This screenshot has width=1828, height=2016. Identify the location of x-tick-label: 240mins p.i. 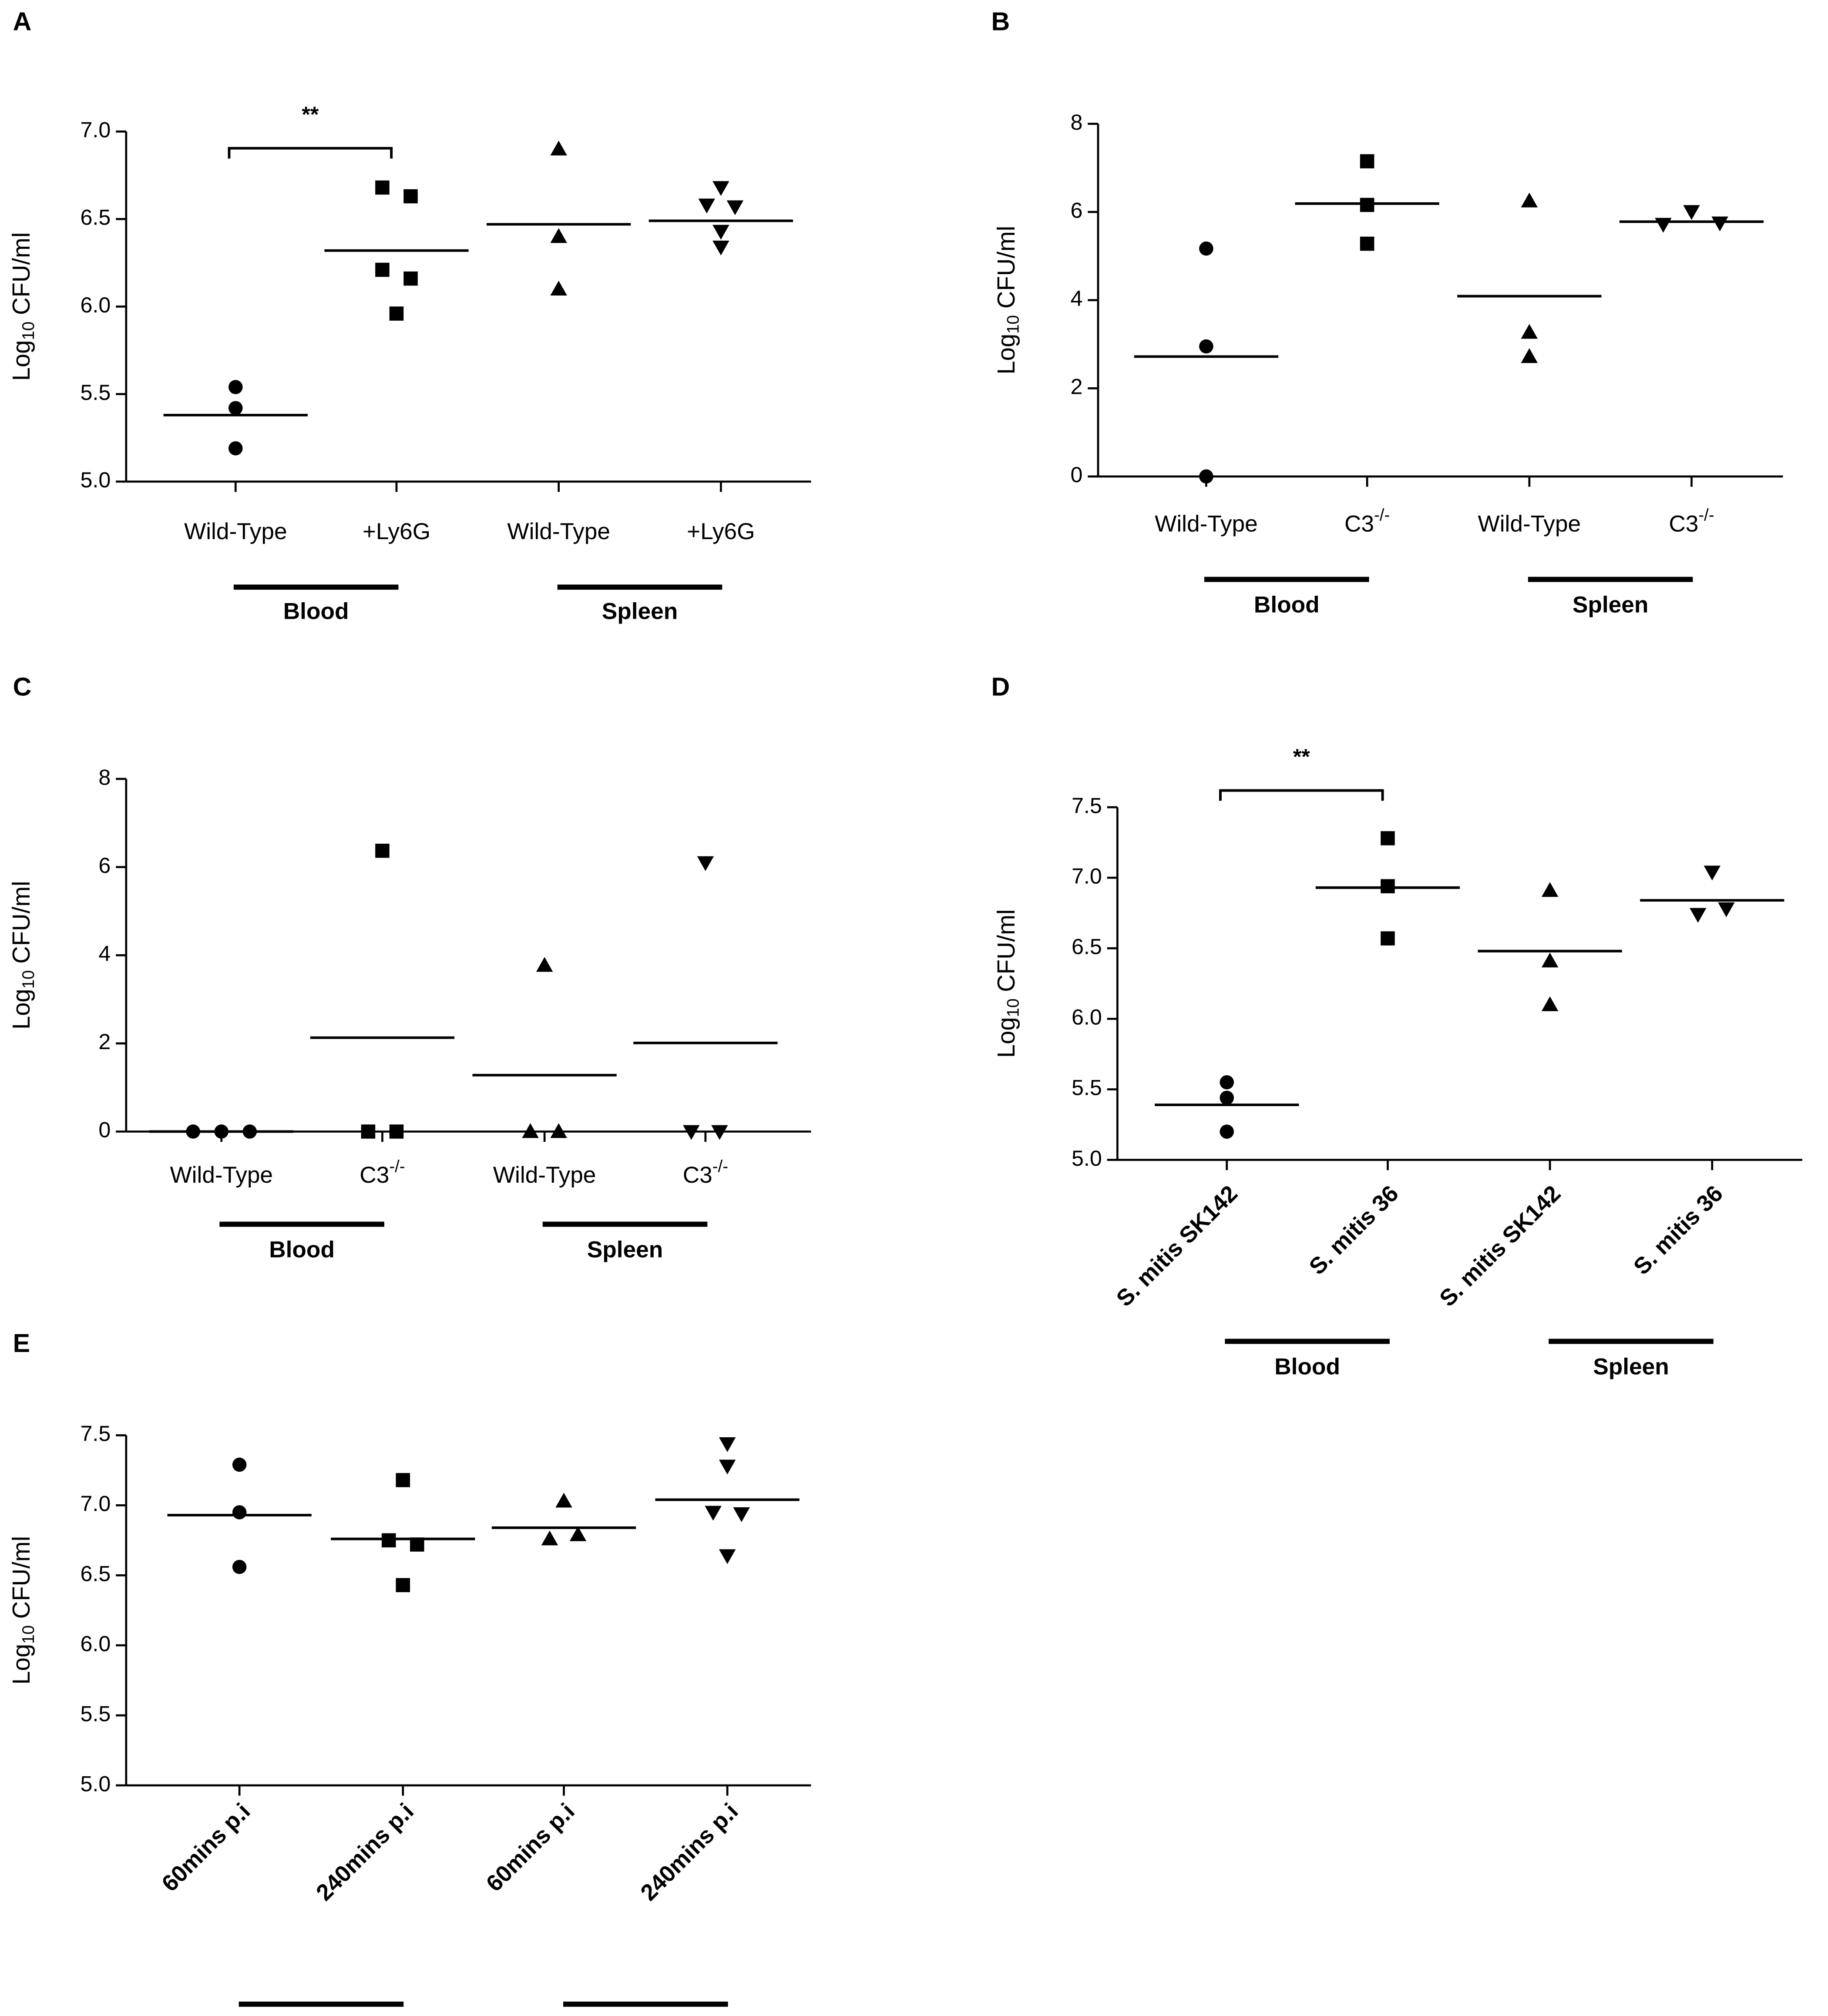
(689, 1852).